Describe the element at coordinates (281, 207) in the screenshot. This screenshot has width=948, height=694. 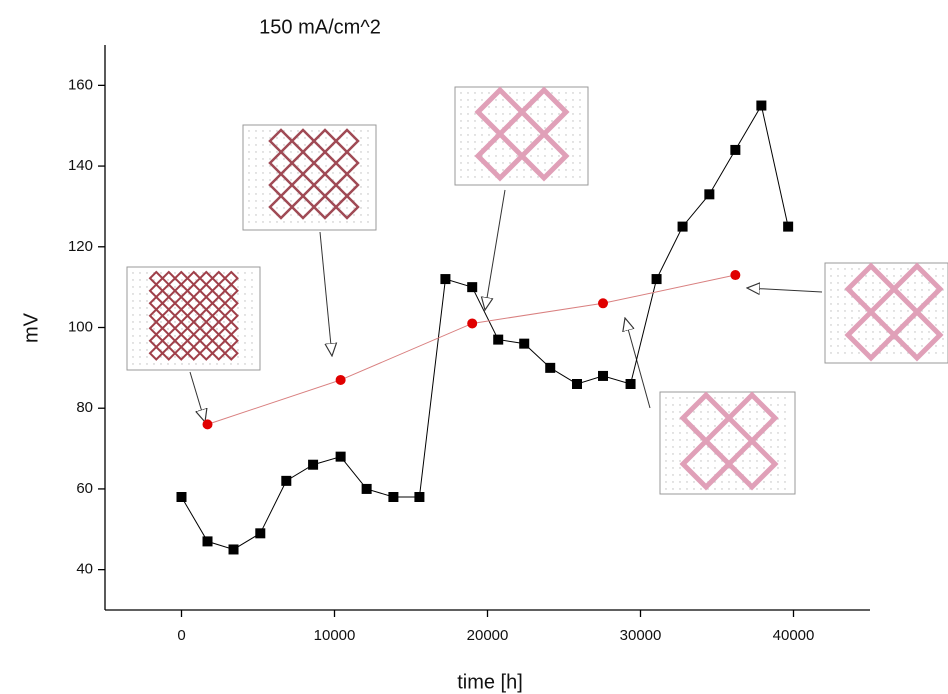
I see `lattice-cell` at that location.